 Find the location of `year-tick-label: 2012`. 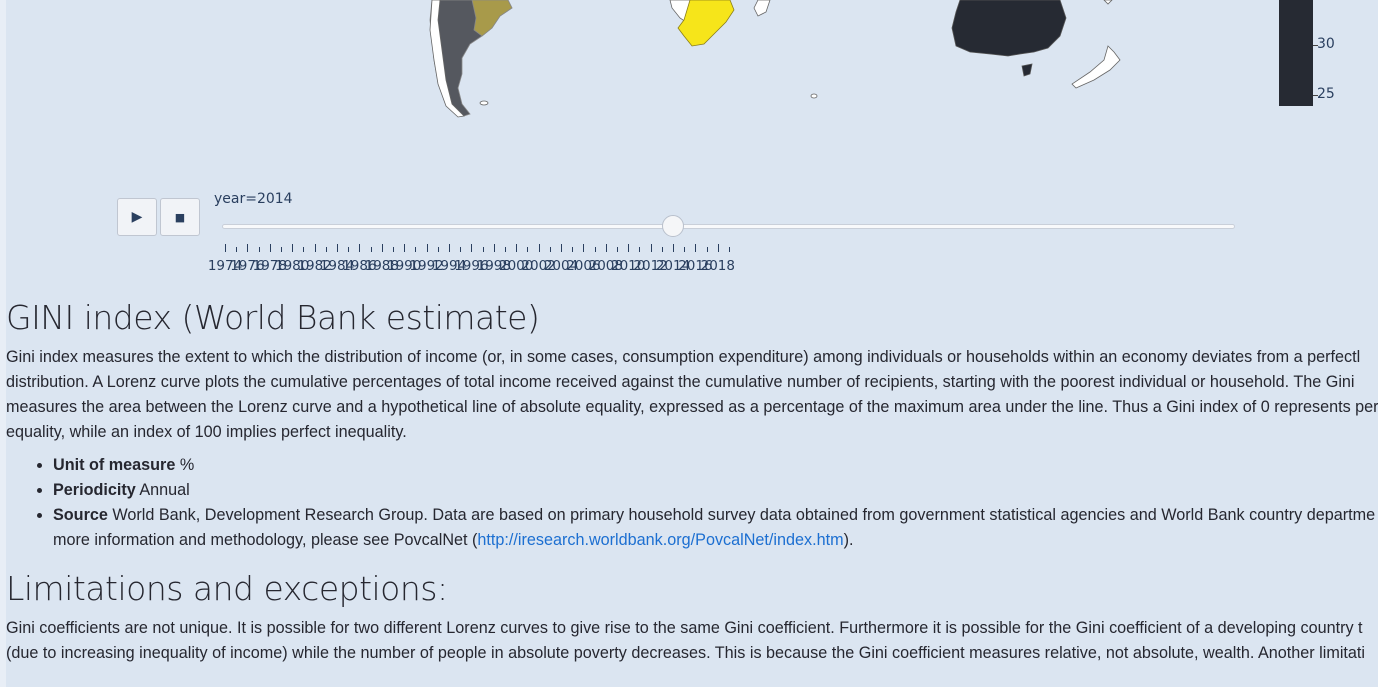

year-tick-label: 2012 is located at coordinates (650, 266).